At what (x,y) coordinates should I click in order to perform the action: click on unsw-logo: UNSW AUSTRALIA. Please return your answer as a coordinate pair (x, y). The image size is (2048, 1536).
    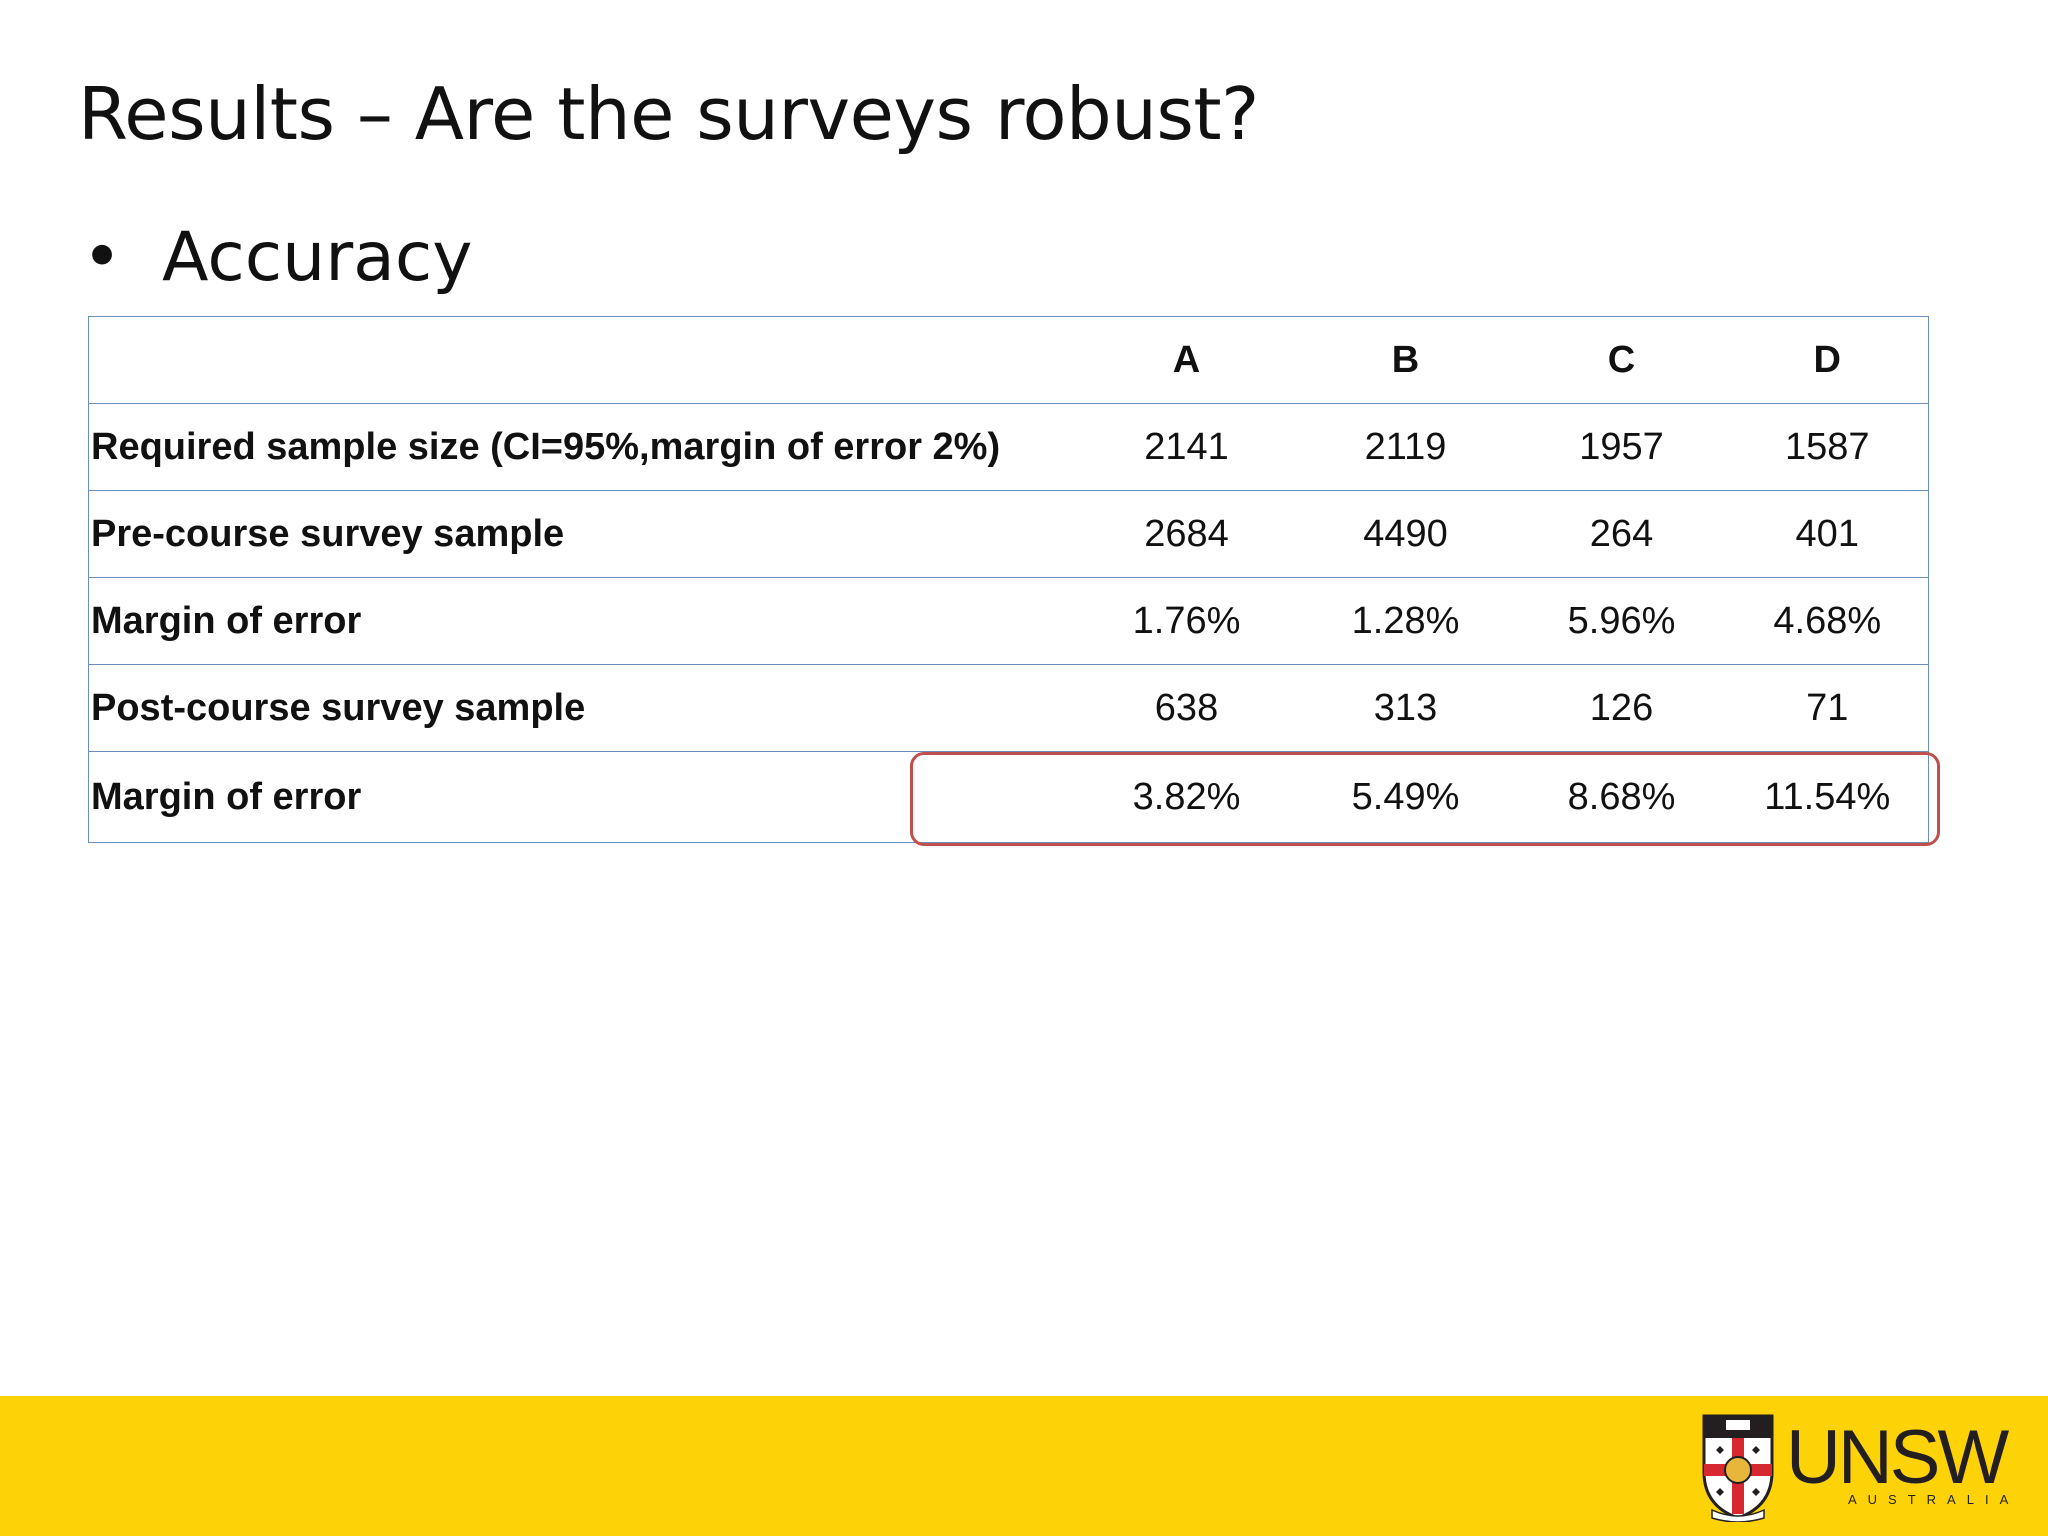
    Looking at the image, I should click on (1853, 1470).